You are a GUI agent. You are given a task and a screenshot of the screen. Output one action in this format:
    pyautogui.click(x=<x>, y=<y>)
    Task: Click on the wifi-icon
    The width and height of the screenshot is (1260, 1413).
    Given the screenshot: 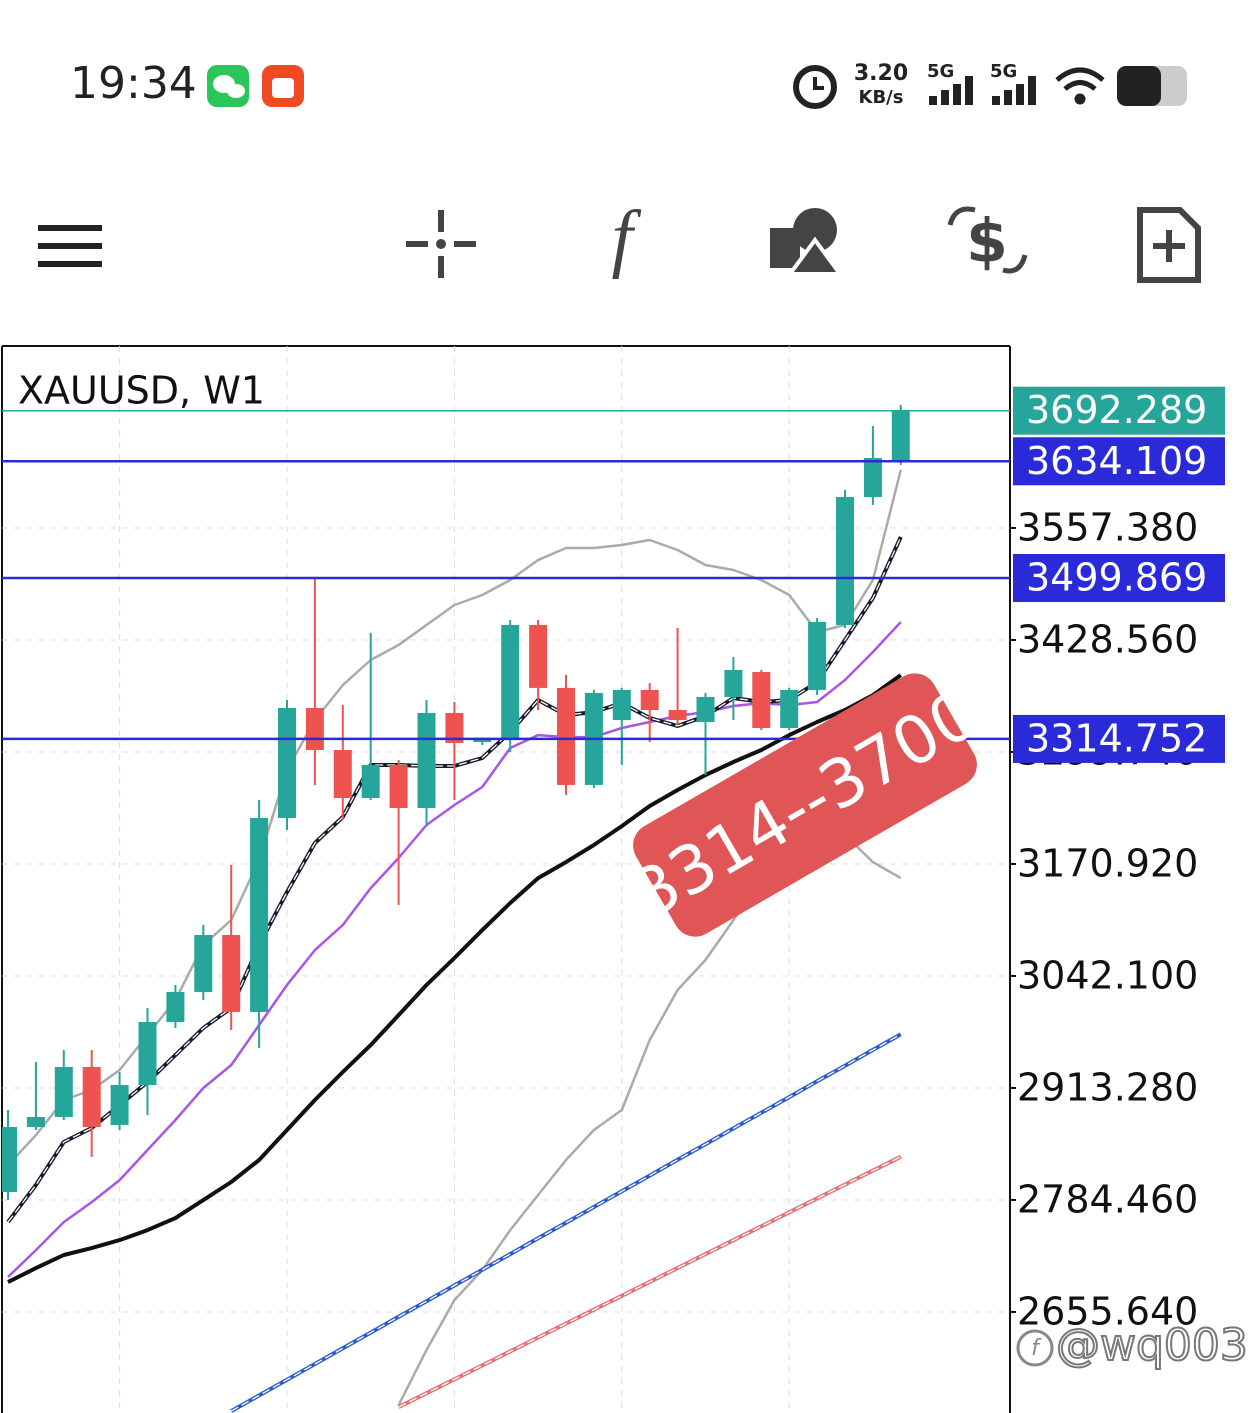 What is the action you would take?
    pyautogui.click(x=1080, y=86)
    